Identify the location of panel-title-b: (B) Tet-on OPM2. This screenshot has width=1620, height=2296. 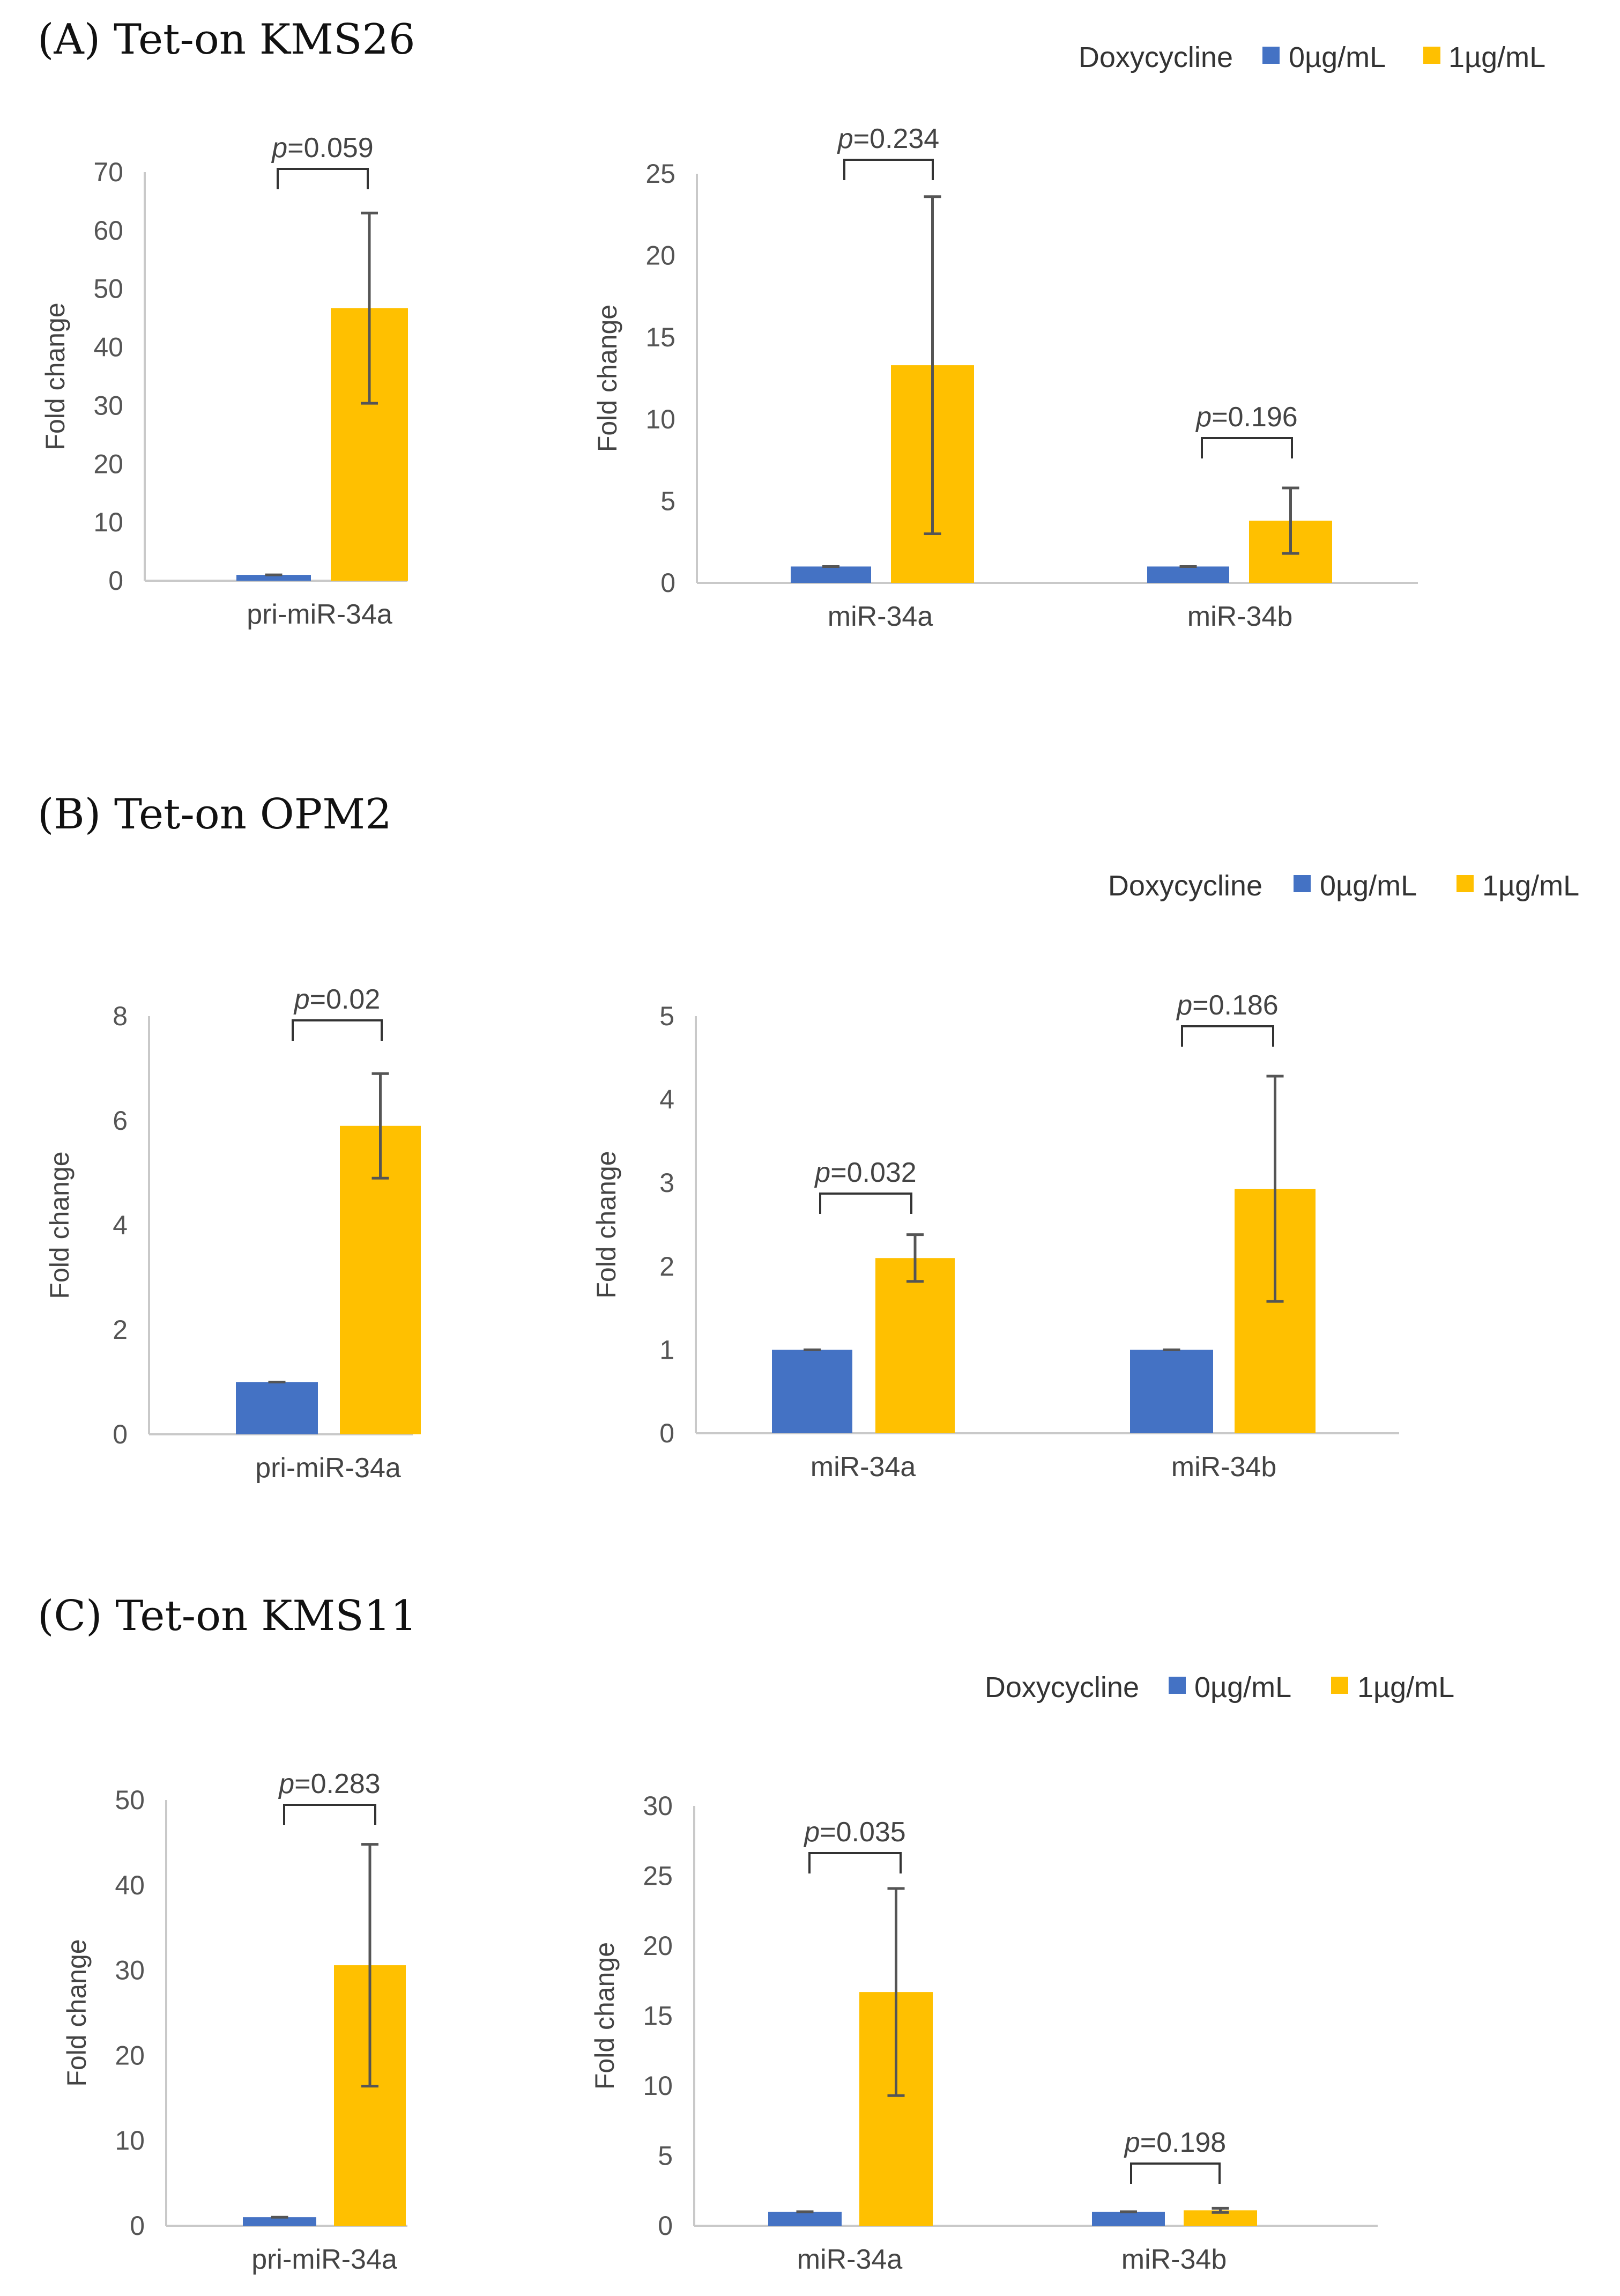
(215, 814).